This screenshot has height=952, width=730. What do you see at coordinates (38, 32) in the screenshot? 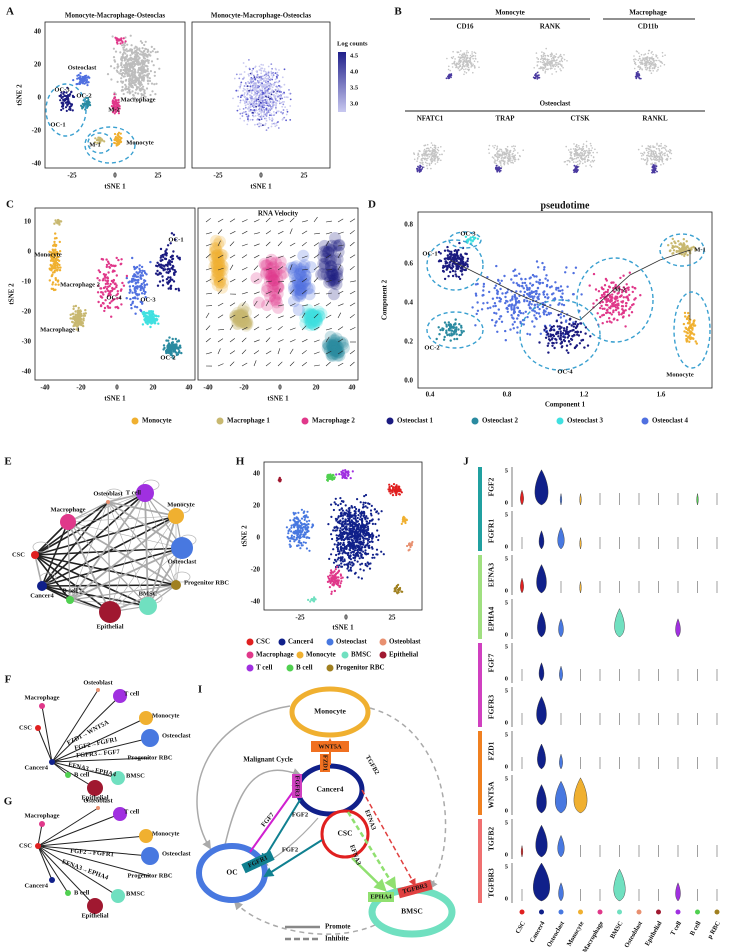
I see `y-tick-label: 40` at bounding box center [38, 32].